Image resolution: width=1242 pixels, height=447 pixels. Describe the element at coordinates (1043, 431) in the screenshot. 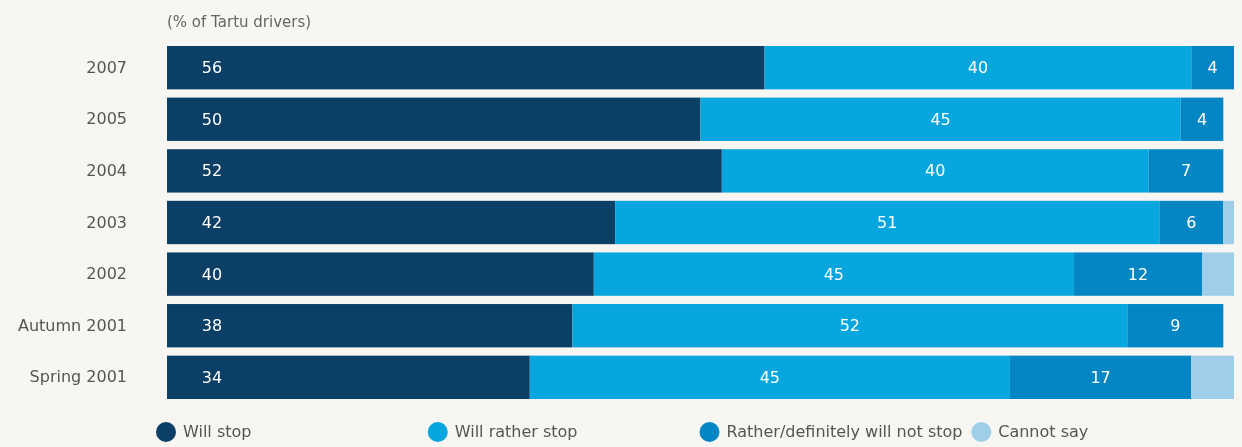

I see `legend-label: Cannot say` at that location.